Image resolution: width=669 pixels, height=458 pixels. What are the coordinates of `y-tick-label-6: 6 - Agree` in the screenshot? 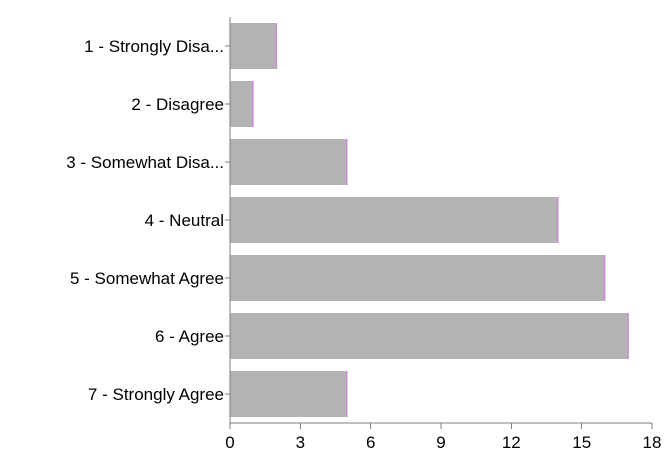 It's located at (189, 336).